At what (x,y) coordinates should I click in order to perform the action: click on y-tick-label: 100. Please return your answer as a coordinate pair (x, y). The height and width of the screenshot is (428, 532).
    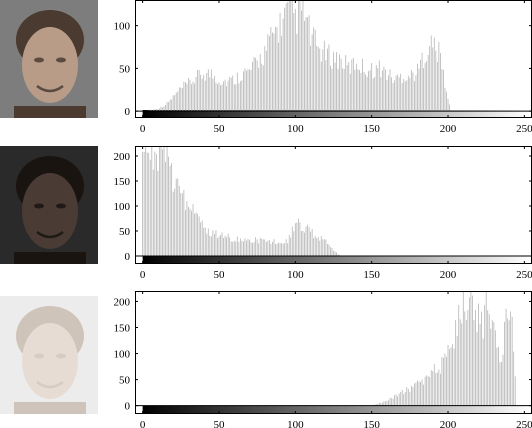
    Looking at the image, I should click on (122, 355).